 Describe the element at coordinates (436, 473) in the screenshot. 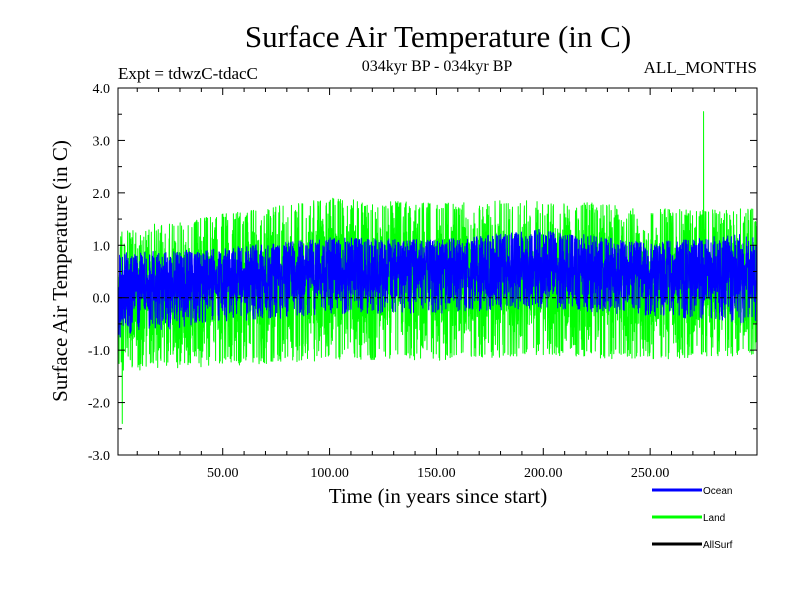

I see `x-tick-label: 150.00` at that location.